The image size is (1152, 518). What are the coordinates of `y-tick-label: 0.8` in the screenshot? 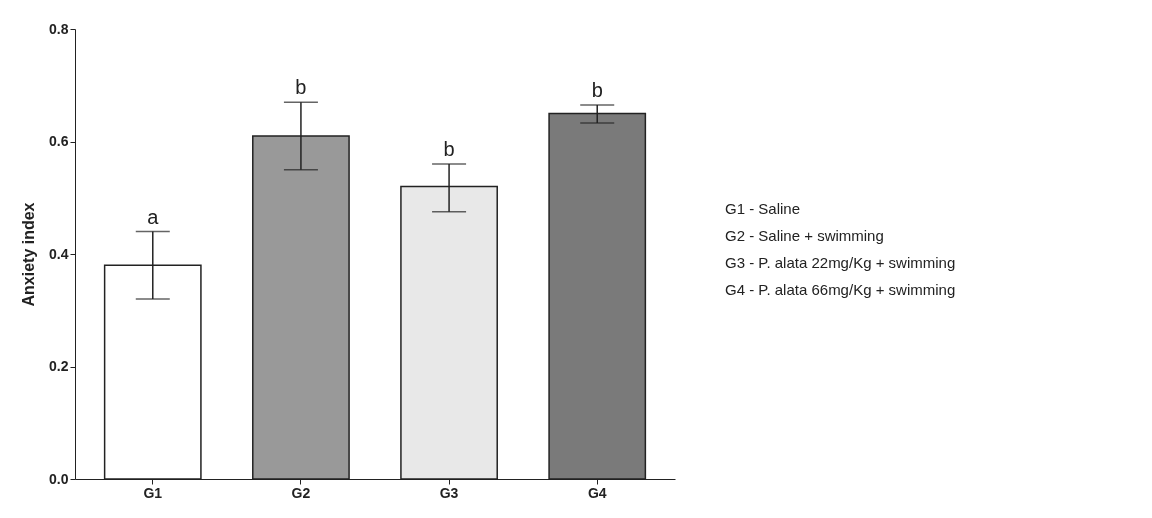 It's located at (59, 28).